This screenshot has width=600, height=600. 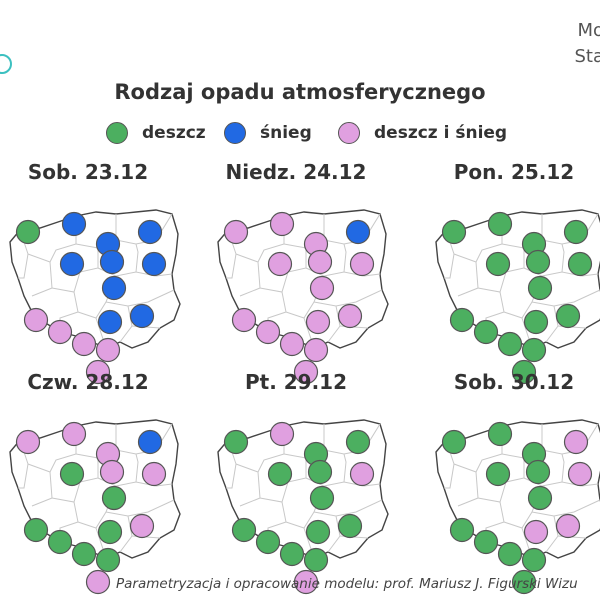 I want to click on map-panel-pon-25-12: Pon. 25.12, so click(x=507, y=272).